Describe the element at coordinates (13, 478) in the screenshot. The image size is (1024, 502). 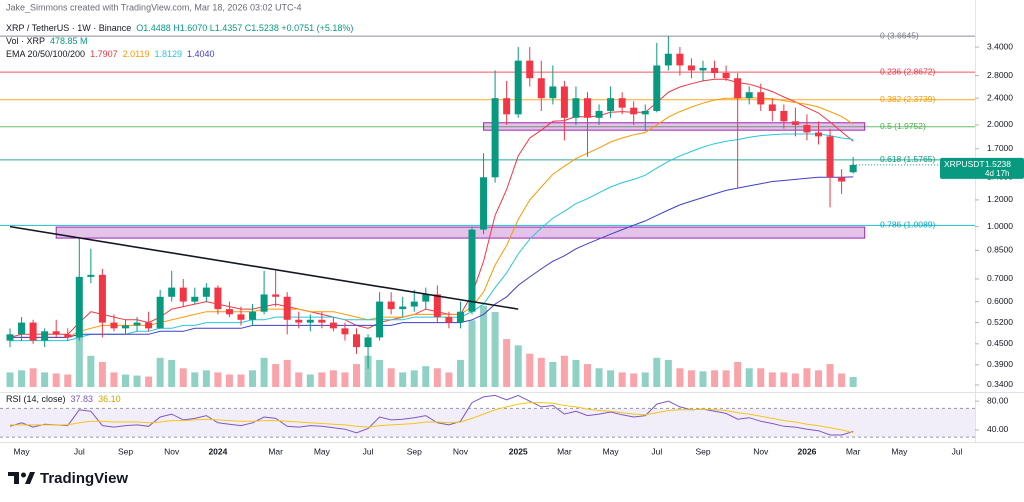
I see `logo-icon` at that location.